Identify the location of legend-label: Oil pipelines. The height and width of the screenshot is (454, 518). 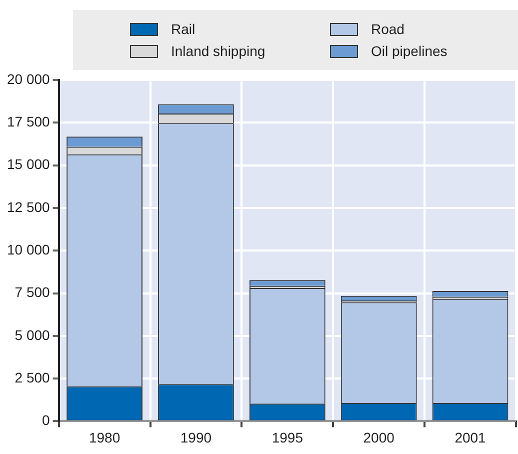
(409, 51).